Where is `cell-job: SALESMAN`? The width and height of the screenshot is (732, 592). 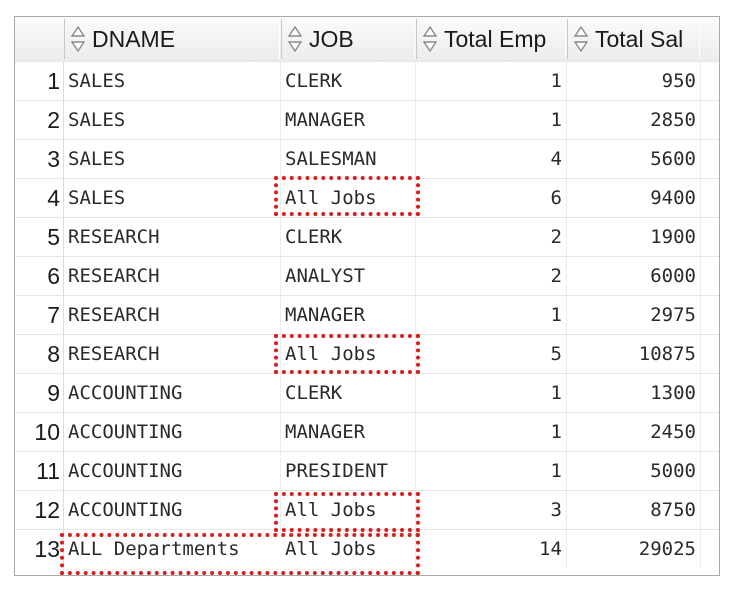
cell-job: SALESMAN is located at coordinates (348, 159).